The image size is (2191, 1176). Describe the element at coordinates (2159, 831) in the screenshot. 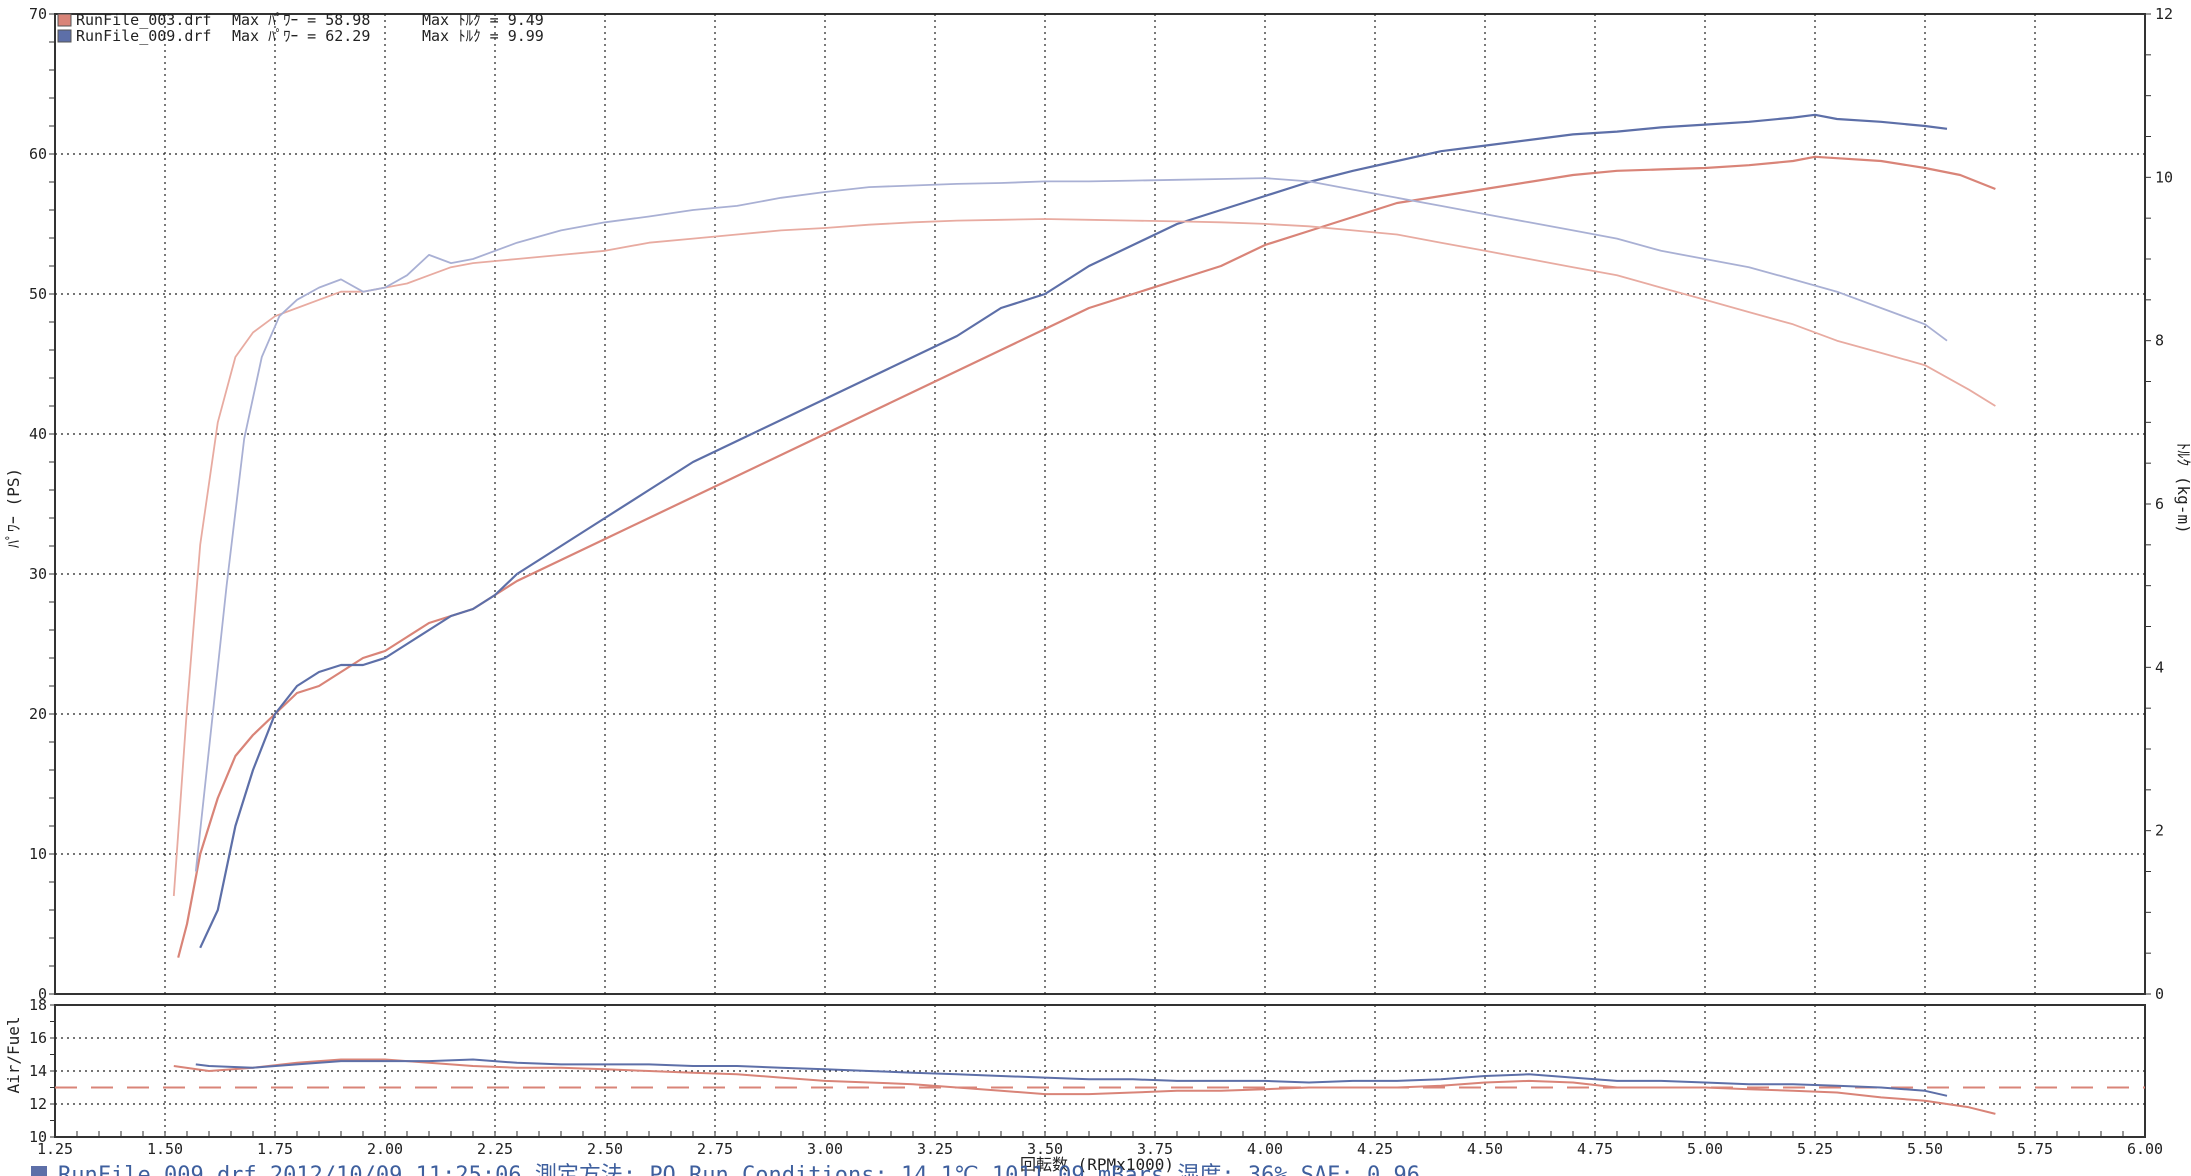

I see `y-right-tick-label: 2` at that location.